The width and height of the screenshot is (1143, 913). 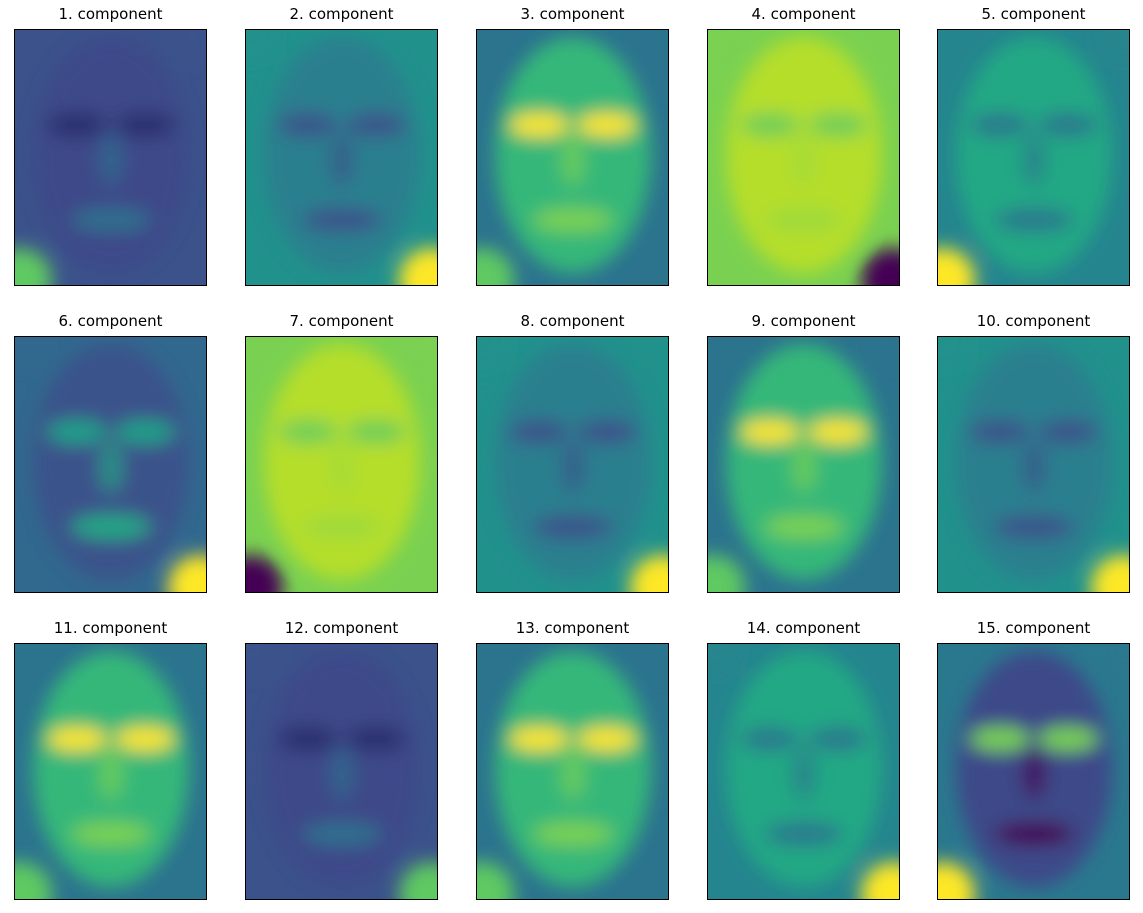 I want to click on component-panel: 11. component, so click(x=110, y=759).